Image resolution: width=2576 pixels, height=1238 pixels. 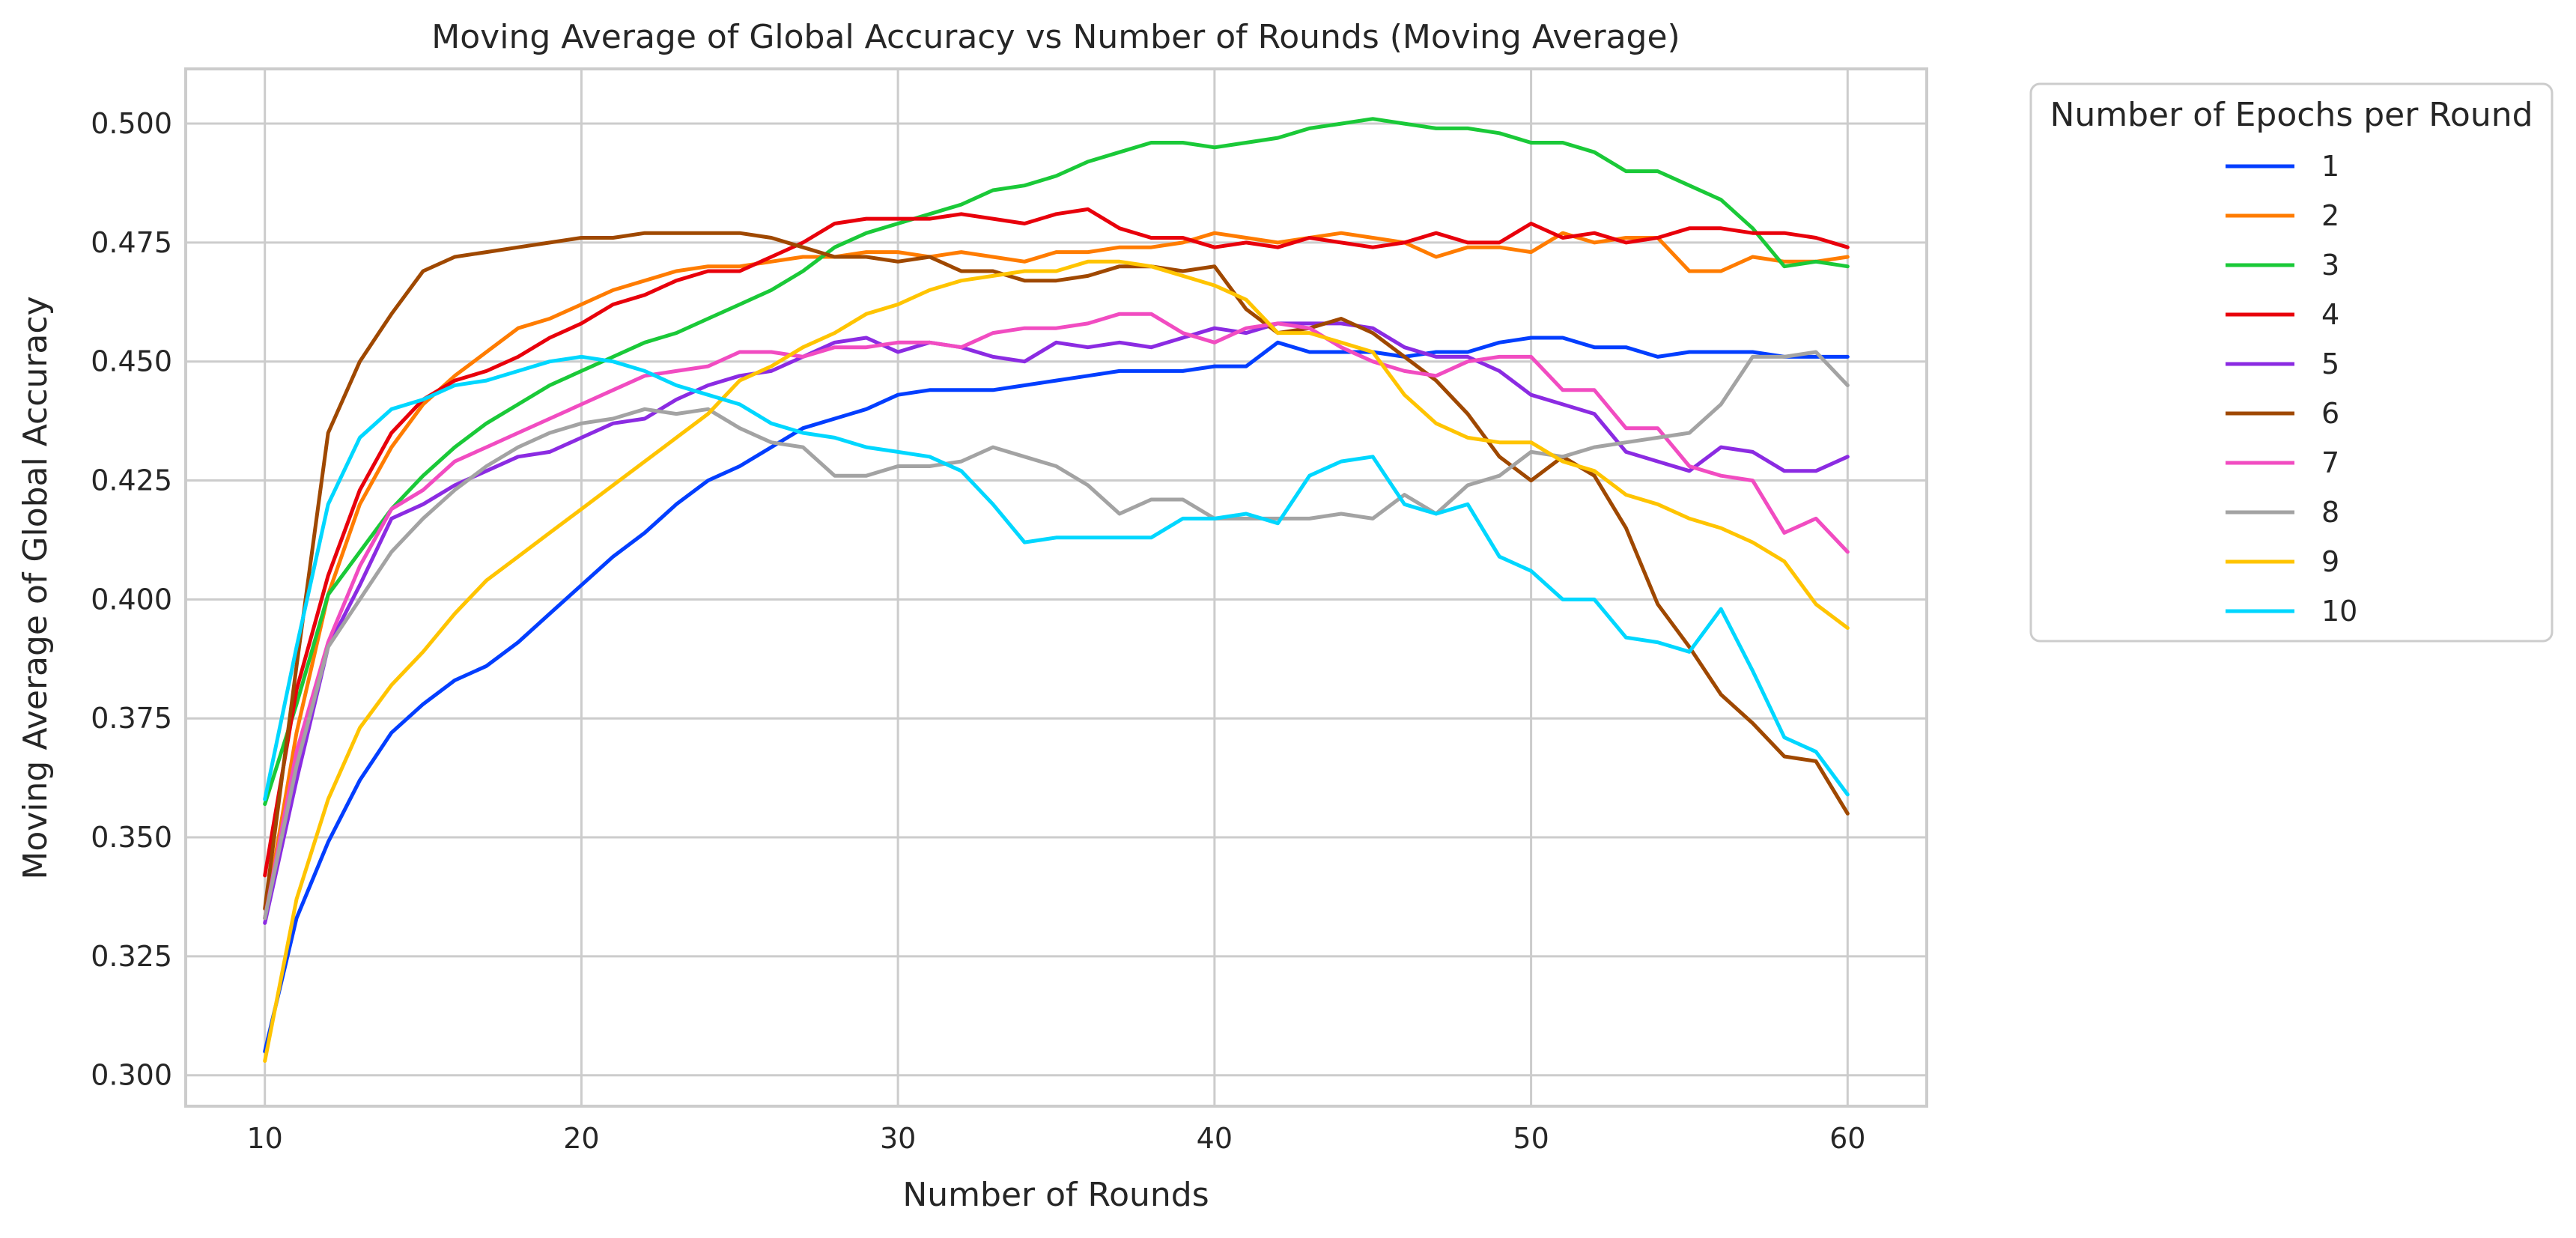 What do you see at coordinates (131, 123) in the screenshot?
I see `y-tick-label: 0.500` at bounding box center [131, 123].